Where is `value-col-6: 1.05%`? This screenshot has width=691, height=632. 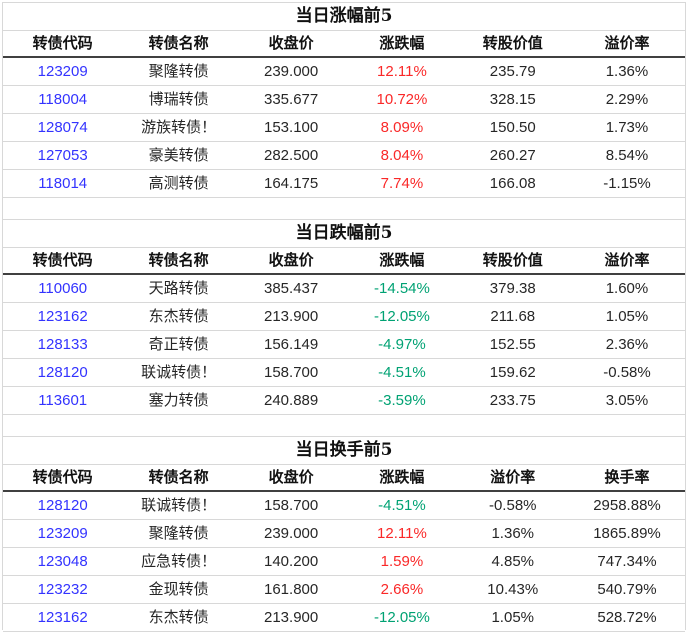
value-col-6: 1.05% is located at coordinates (627, 316).